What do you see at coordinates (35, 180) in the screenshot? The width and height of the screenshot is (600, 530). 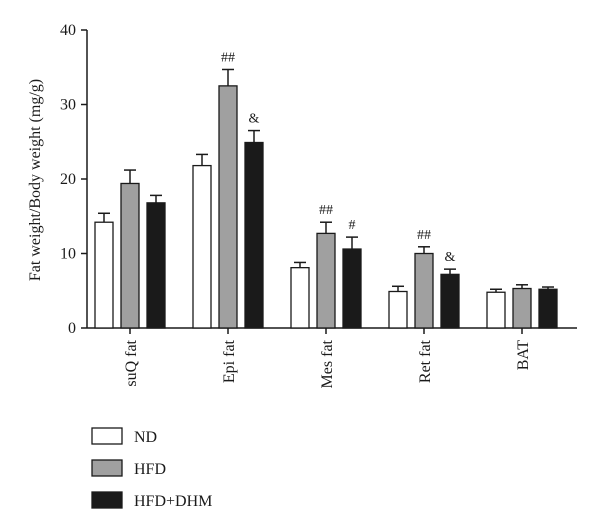 I see `y-axis-label: Fat weight/Body weight (mg/g)` at bounding box center [35, 180].